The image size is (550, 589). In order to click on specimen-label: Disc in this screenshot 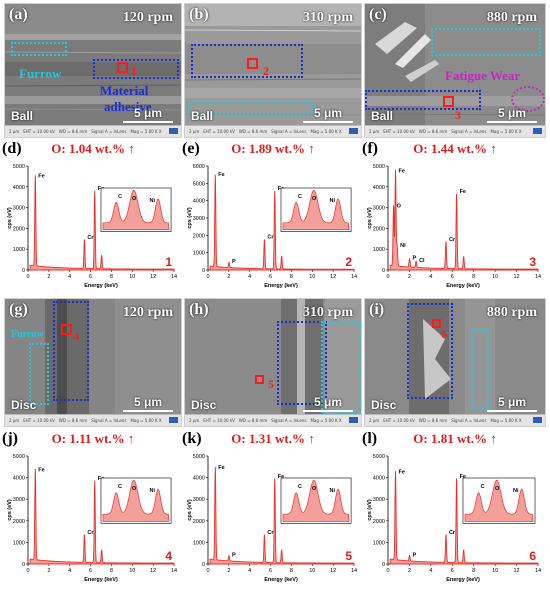, I will do `click(24, 405)`.